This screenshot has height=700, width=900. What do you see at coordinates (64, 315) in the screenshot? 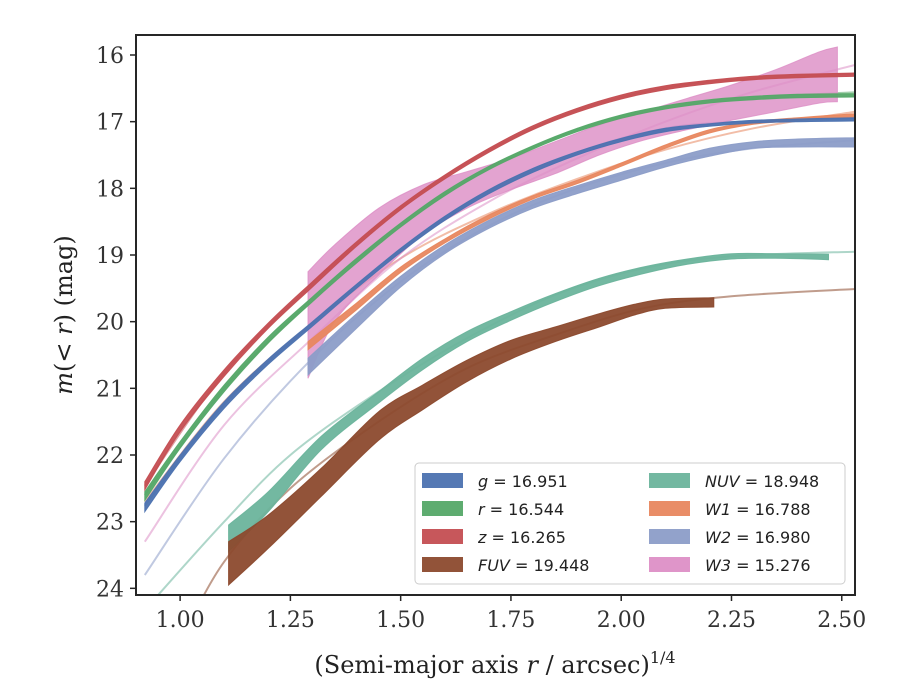
I see `y-axis-label: m(< r) (mag)` at bounding box center [64, 315].